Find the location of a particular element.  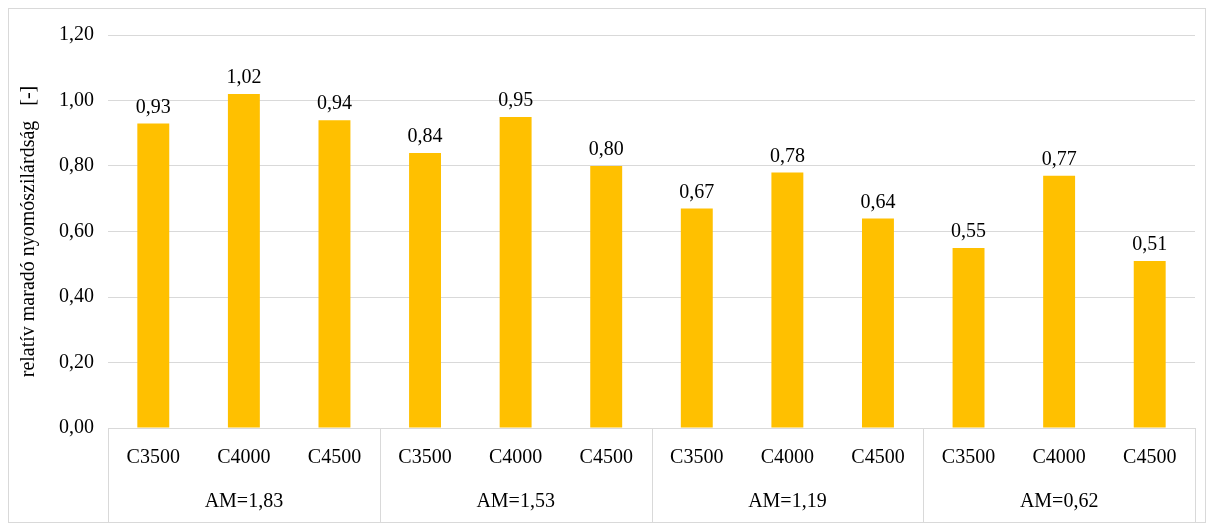

data-label: 0,94 is located at coordinates (334, 102).